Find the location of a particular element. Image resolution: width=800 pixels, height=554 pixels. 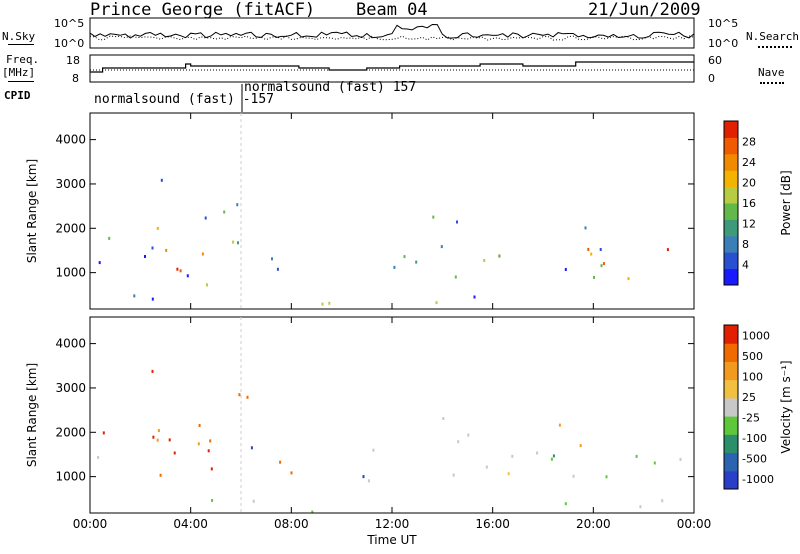

x-tick-label: 20:00 is located at coordinates (593, 524).